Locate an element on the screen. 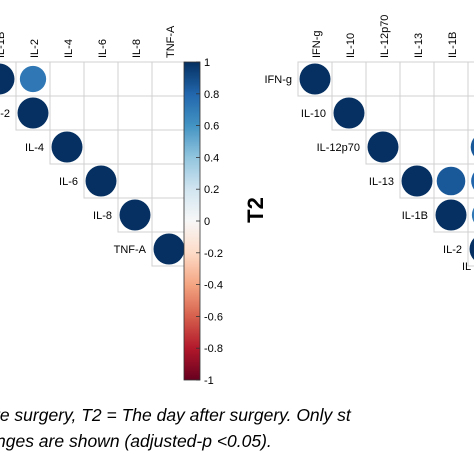 The height and width of the screenshot is (474, 474). colorbar-tick-label: -1 is located at coordinates (209, 381).